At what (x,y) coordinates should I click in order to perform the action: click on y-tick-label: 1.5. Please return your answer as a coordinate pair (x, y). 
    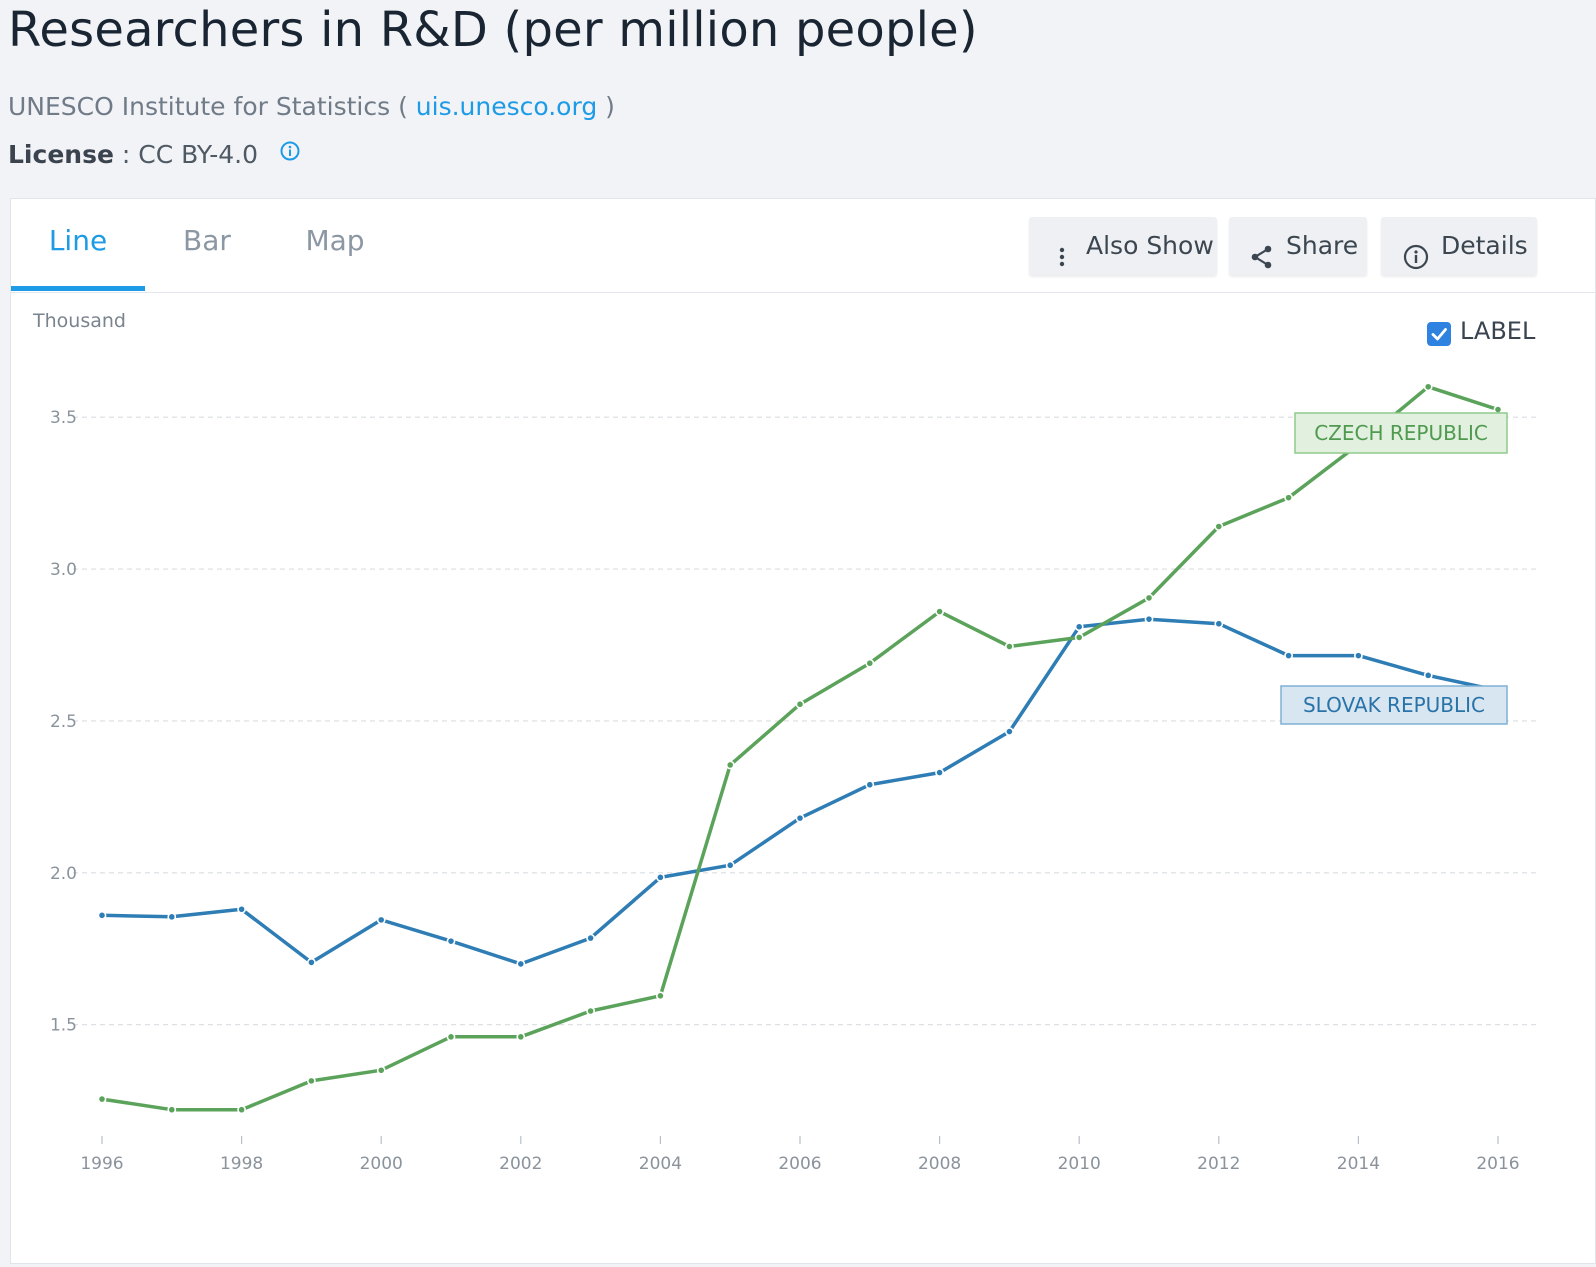
    Looking at the image, I should click on (63, 1026).